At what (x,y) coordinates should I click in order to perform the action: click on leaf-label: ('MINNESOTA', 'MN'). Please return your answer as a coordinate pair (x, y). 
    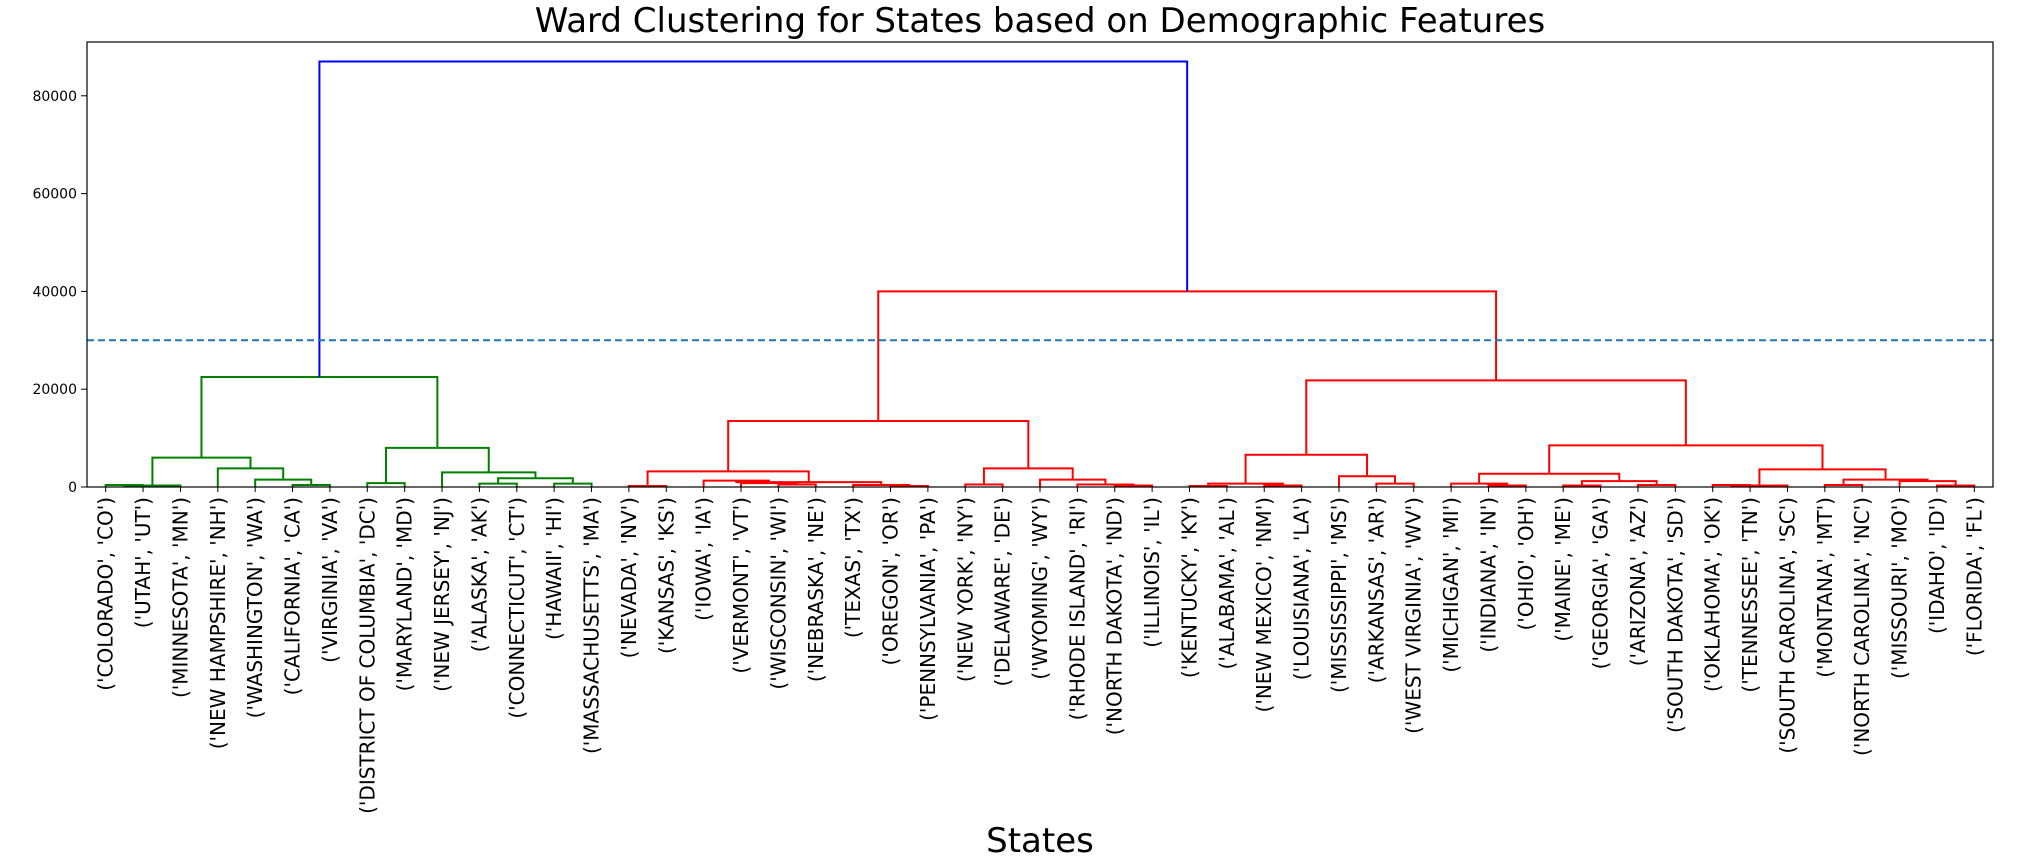
    Looking at the image, I should click on (180, 597).